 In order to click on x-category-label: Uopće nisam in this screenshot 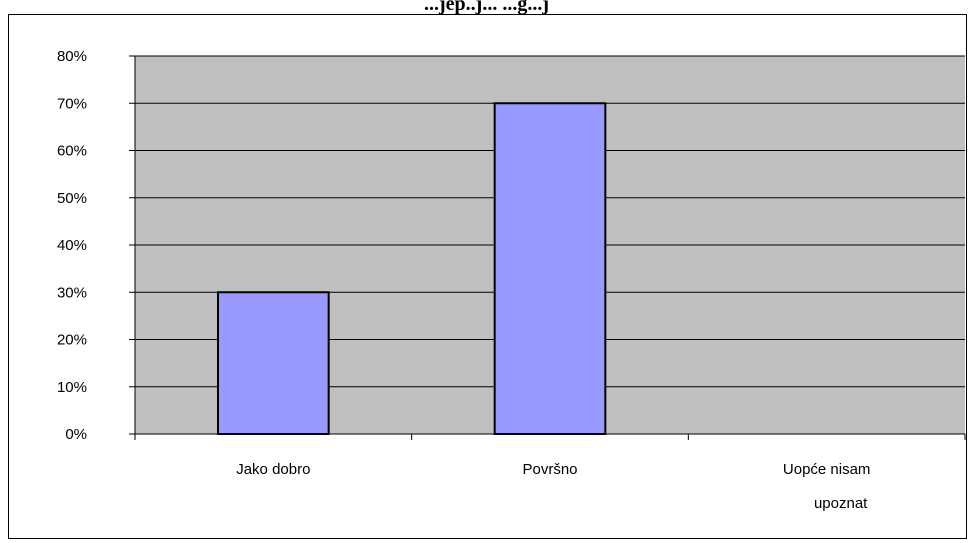, I will do `click(827, 469)`.